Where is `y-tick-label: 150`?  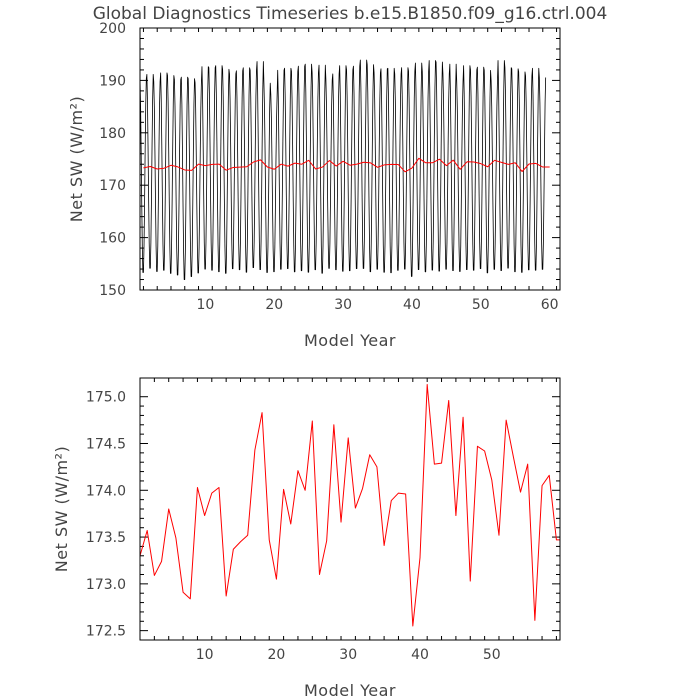
y-tick-label: 150 is located at coordinates (112, 291).